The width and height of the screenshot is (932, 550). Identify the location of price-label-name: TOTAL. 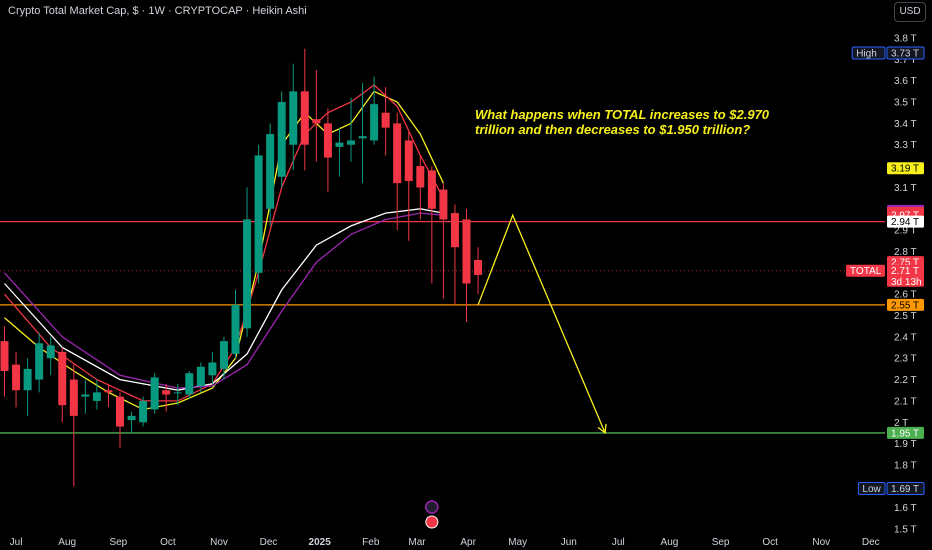
(866, 271).